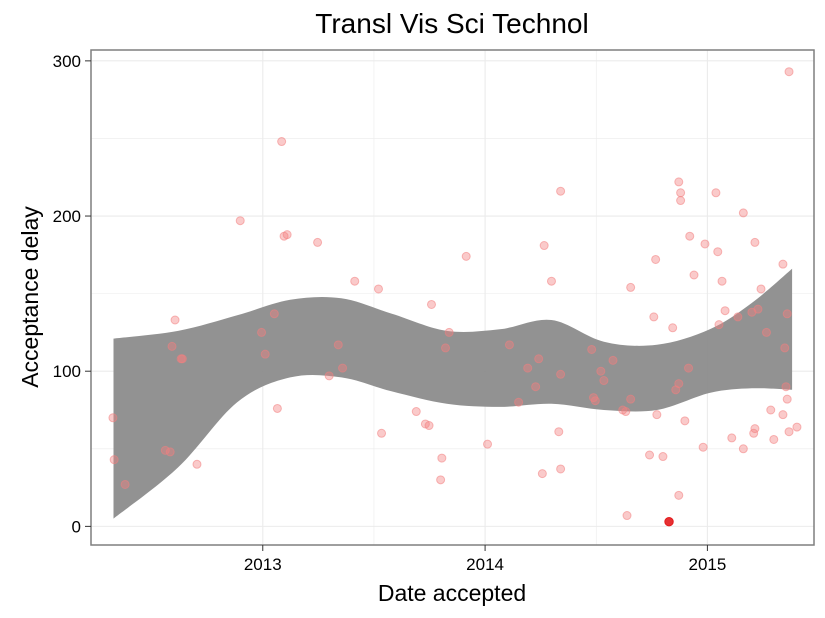 This screenshot has height=618, width=825. Describe the element at coordinates (67, 61) in the screenshot. I see `y-tick-label: 300` at that location.